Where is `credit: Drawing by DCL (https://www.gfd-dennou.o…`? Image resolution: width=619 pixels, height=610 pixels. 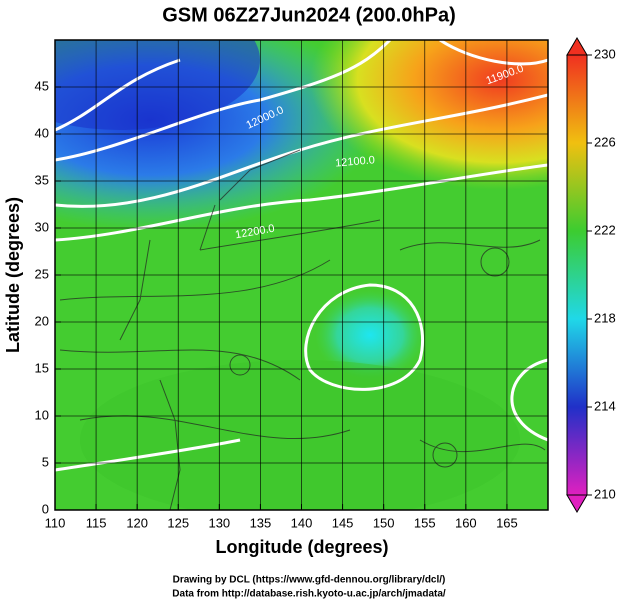 credit: Drawing by DCL (https://www.gfd-dennou.o… is located at coordinates (309, 580).